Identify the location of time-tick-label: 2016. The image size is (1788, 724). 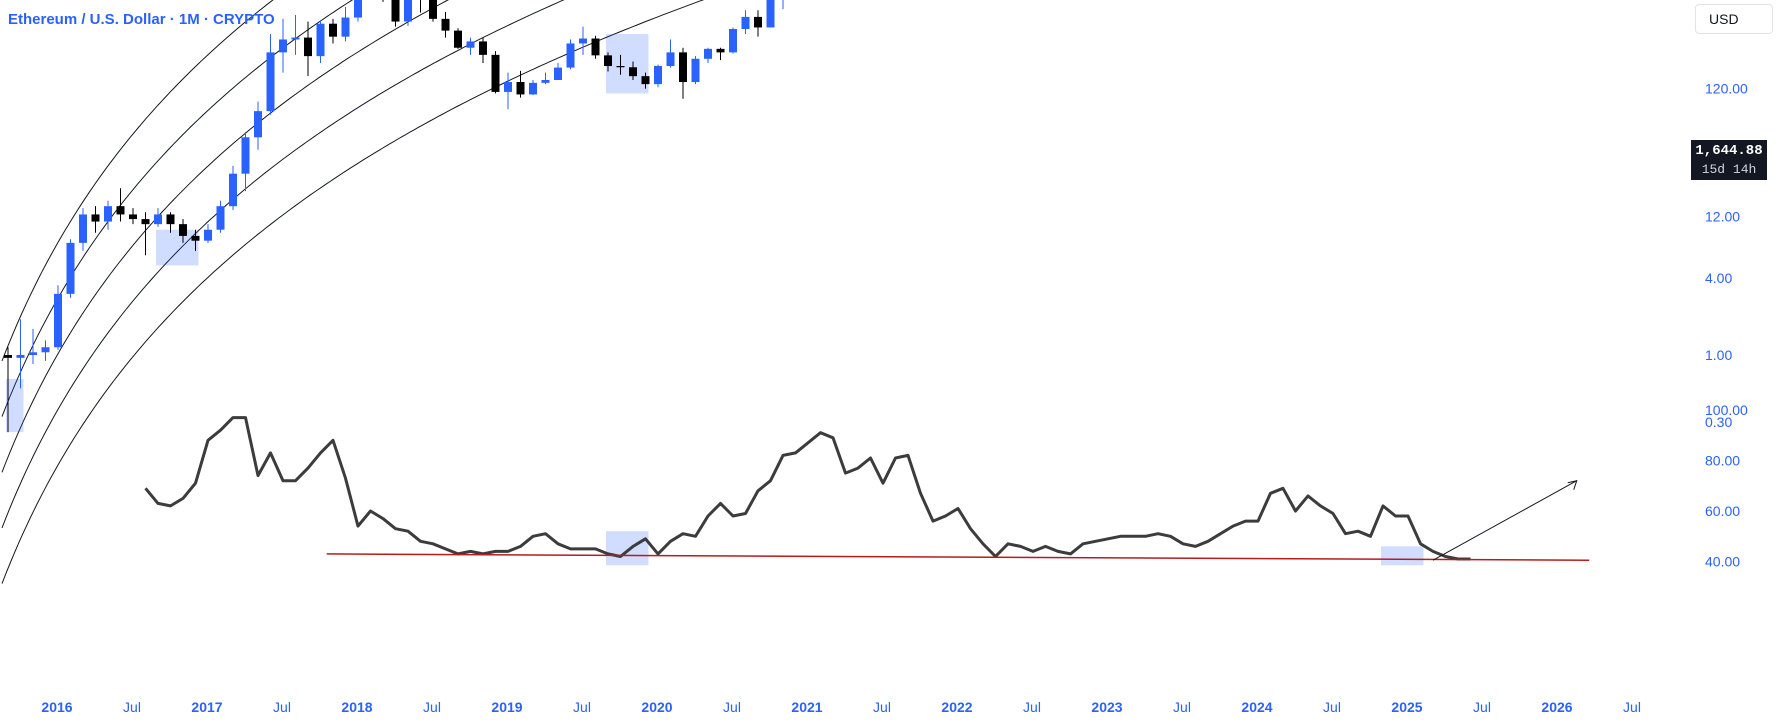
(56, 707).